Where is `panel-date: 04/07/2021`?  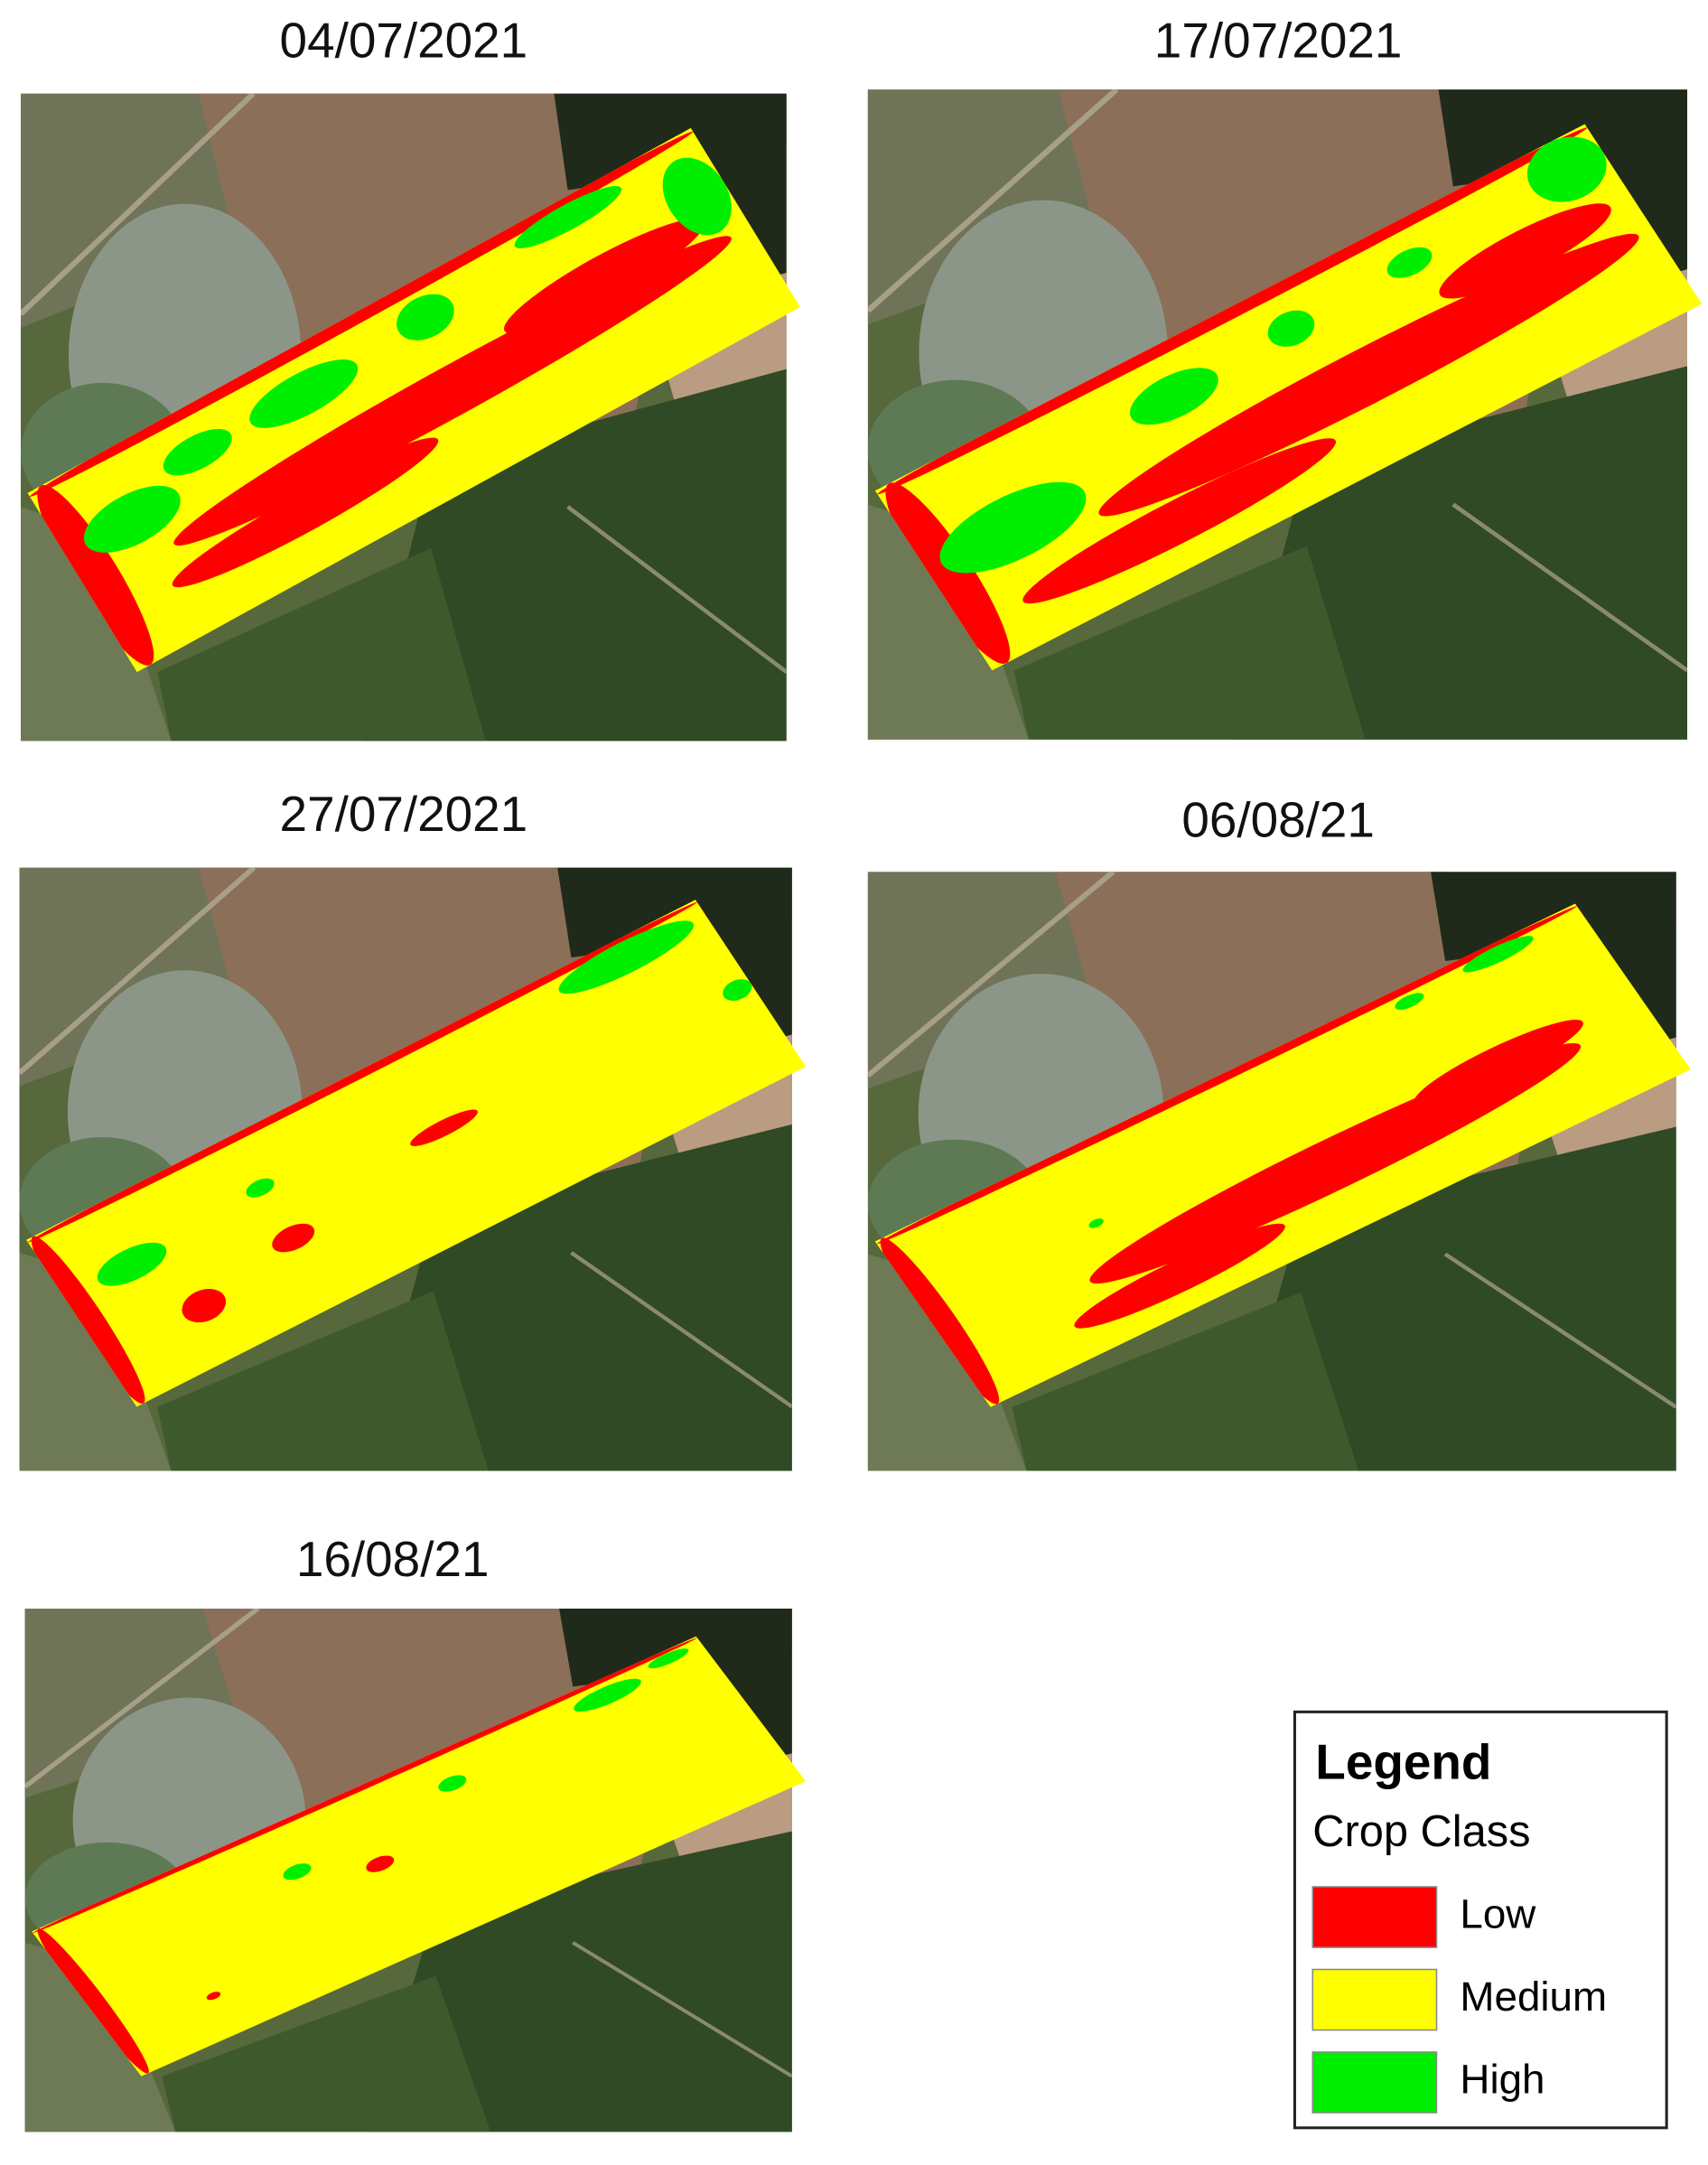
panel-date: 04/07/2021 is located at coordinates (404, 40).